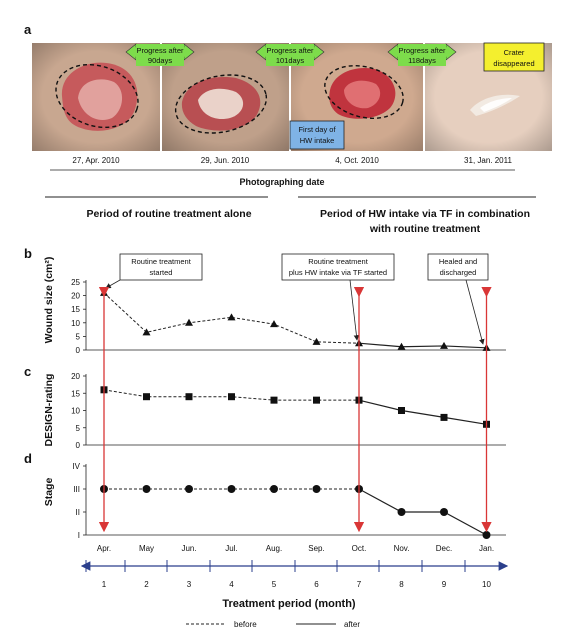 This screenshot has height=641, width=569. Describe the element at coordinates (352, 624) in the screenshot. I see `legend-after-label: after` at that location.